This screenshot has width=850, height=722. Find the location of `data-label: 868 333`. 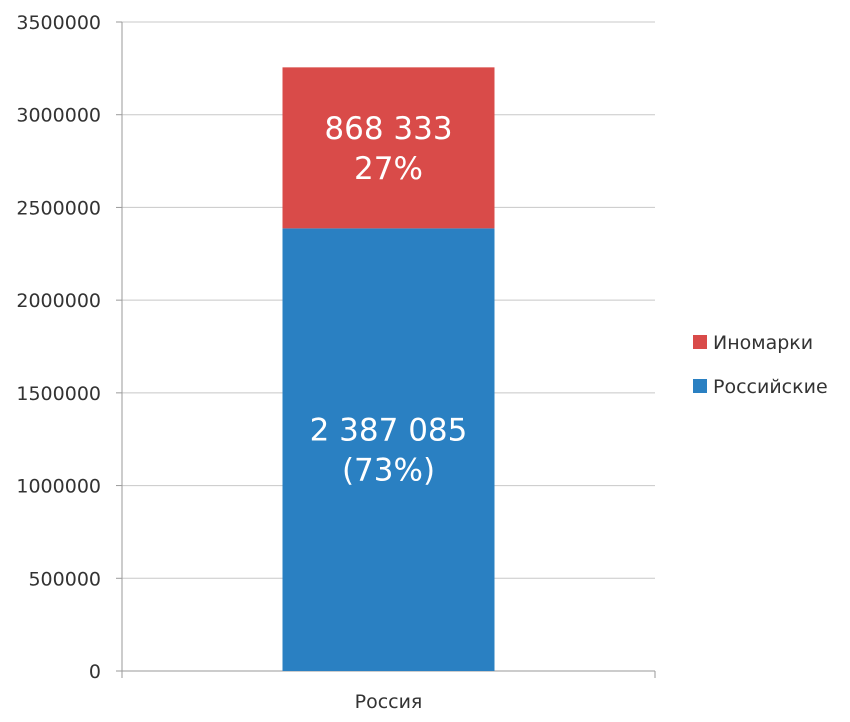

data-label: 868 333 is located at coordinates (388, 129).